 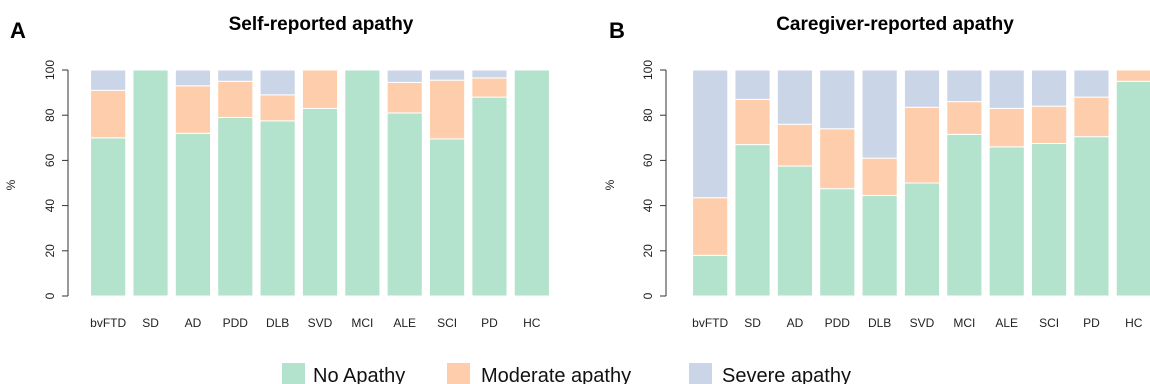 I want to click on bar-b-sci-no-apathy, so click(x=1049, y=219).